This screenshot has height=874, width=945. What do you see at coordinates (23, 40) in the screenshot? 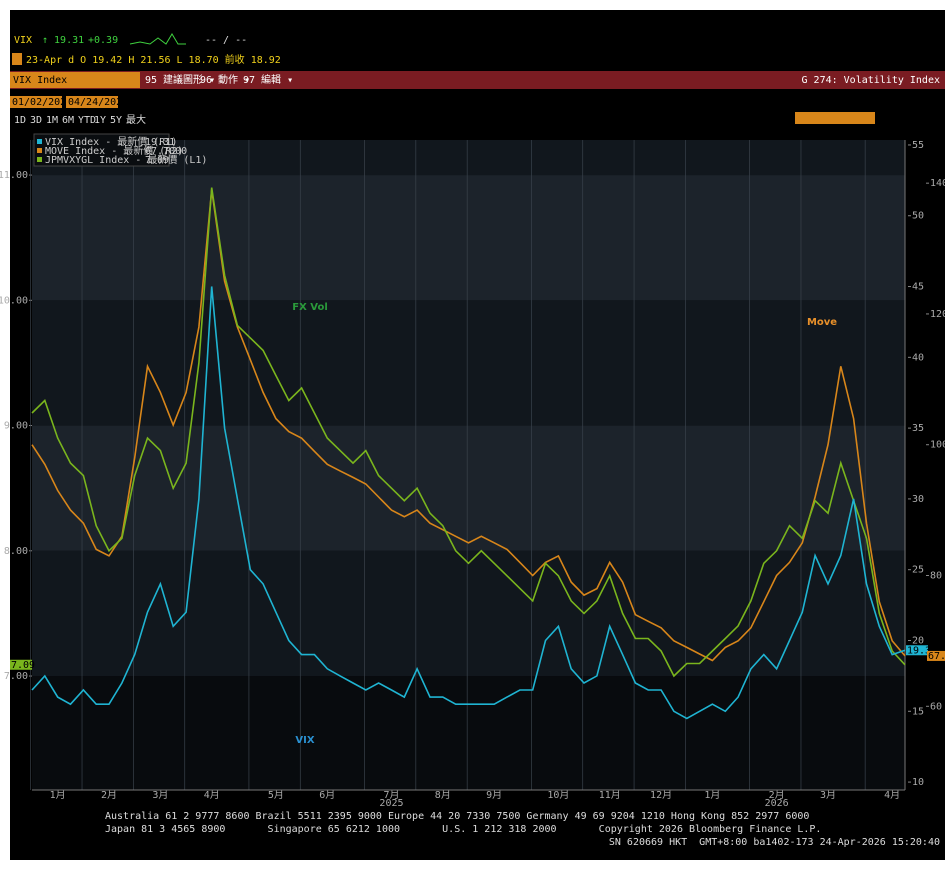
I see `ticker: VIX` at bounding box center [23, 40].